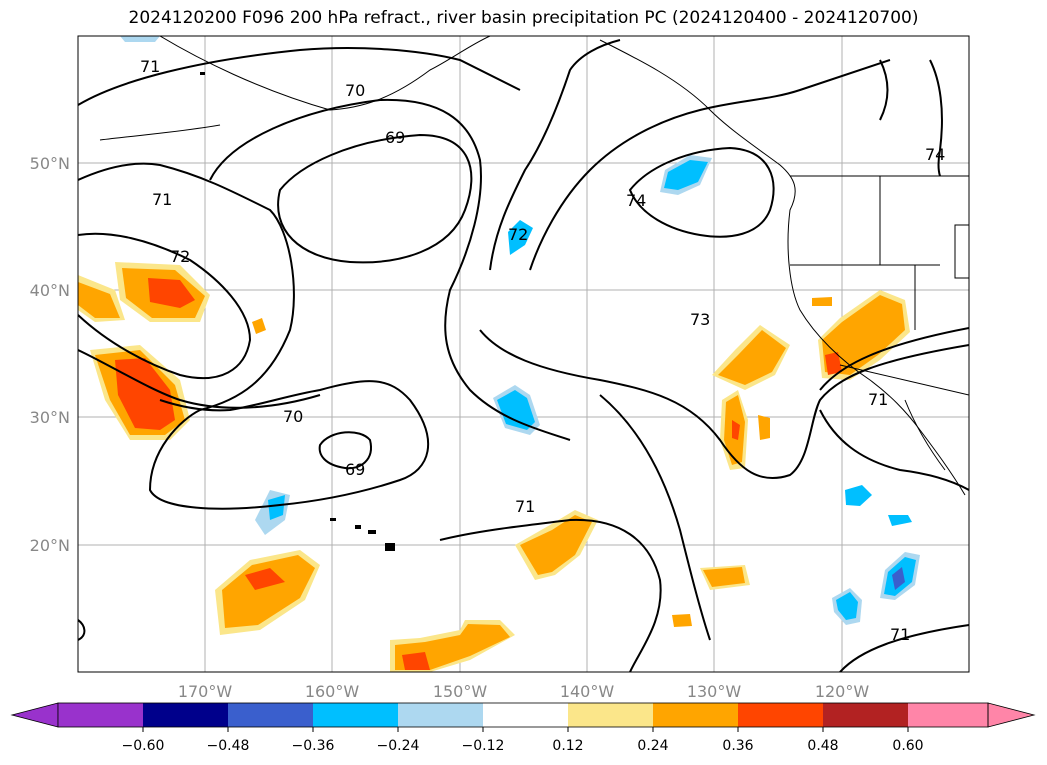 The height and width of the screenshot is (765, 1047). What do you see at coordinates (398, 746) in the screenshot?
I see `colorbar-tick: −0.24` at bounding box center [398, 746].